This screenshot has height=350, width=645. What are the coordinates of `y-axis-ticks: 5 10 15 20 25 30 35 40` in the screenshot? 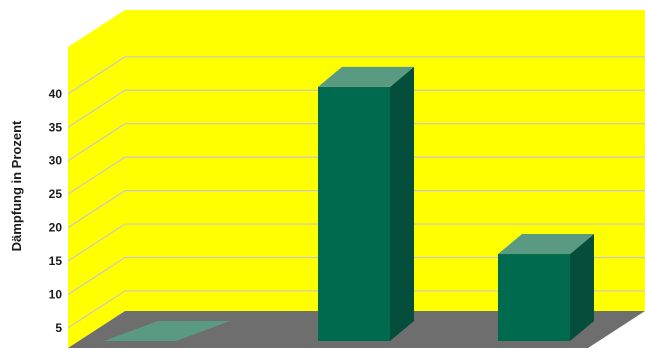 It's located at (56, 211).